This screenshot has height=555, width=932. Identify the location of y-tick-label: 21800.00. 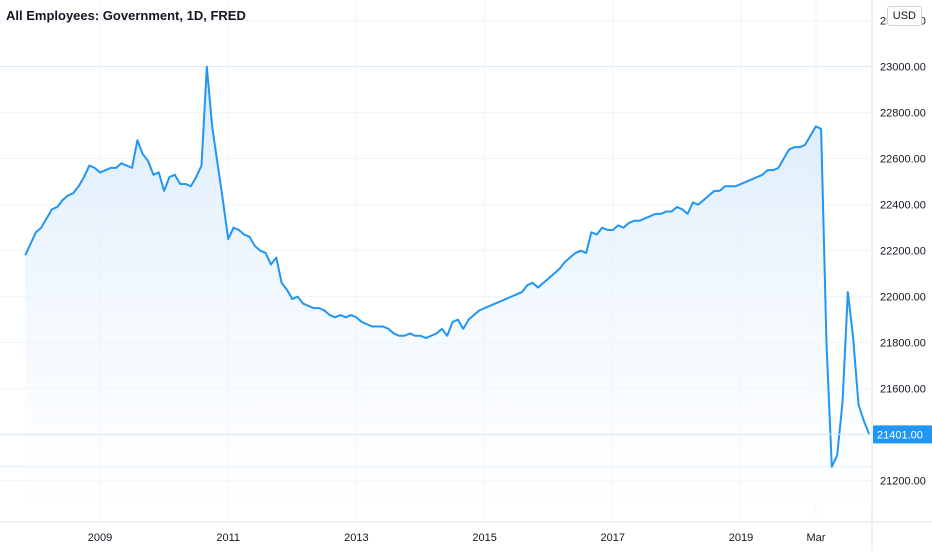
(903, 344).